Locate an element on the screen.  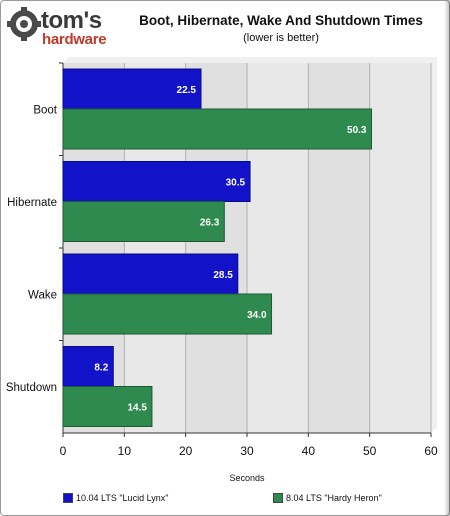
logo: tom's hardware is located at coordinates (62, 29).